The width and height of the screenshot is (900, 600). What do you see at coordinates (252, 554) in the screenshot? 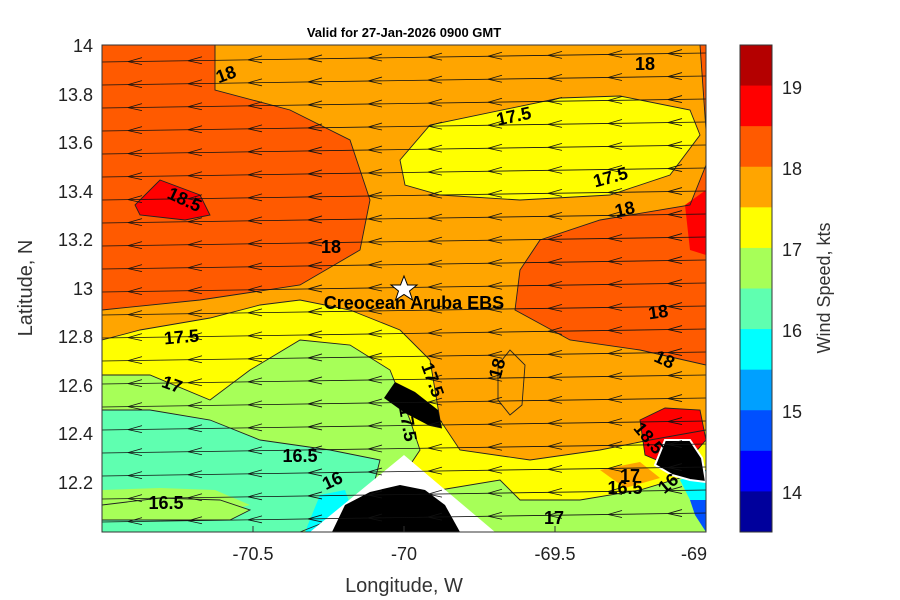
I see `x-tick-label: -70.5` at bounding box center [252, 554].